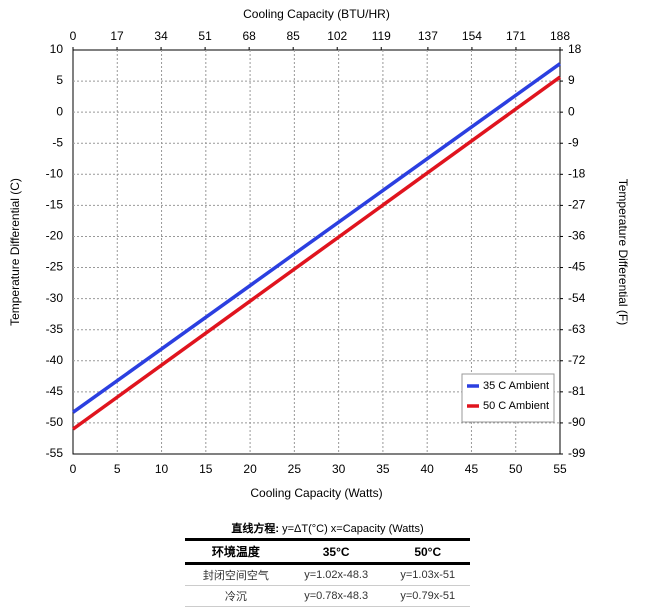 The width and height of the screenshot is (658, 607). What do you see at coordinates (55, 453) in the screenshot?
I see `y-tick-label: -55` at bounding box center [55, 453].